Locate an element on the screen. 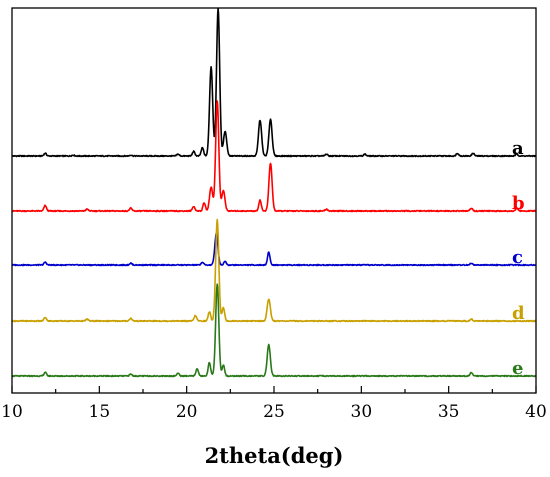  series-line-c is located at coordinates (274, 249).